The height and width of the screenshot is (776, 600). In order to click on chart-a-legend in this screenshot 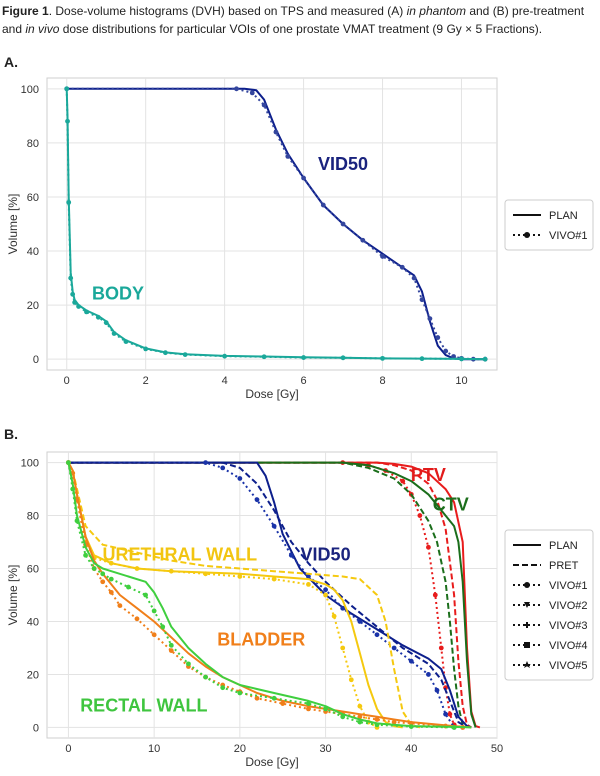, I will do `click(549, 225)`.